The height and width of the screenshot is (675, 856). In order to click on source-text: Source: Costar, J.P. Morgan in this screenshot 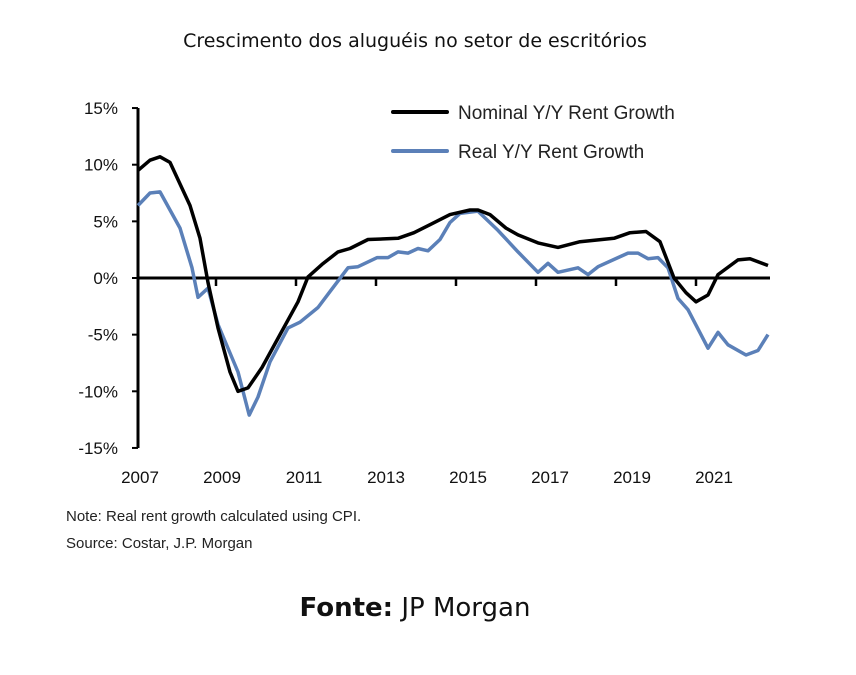, I will do `click(159, 543)`.